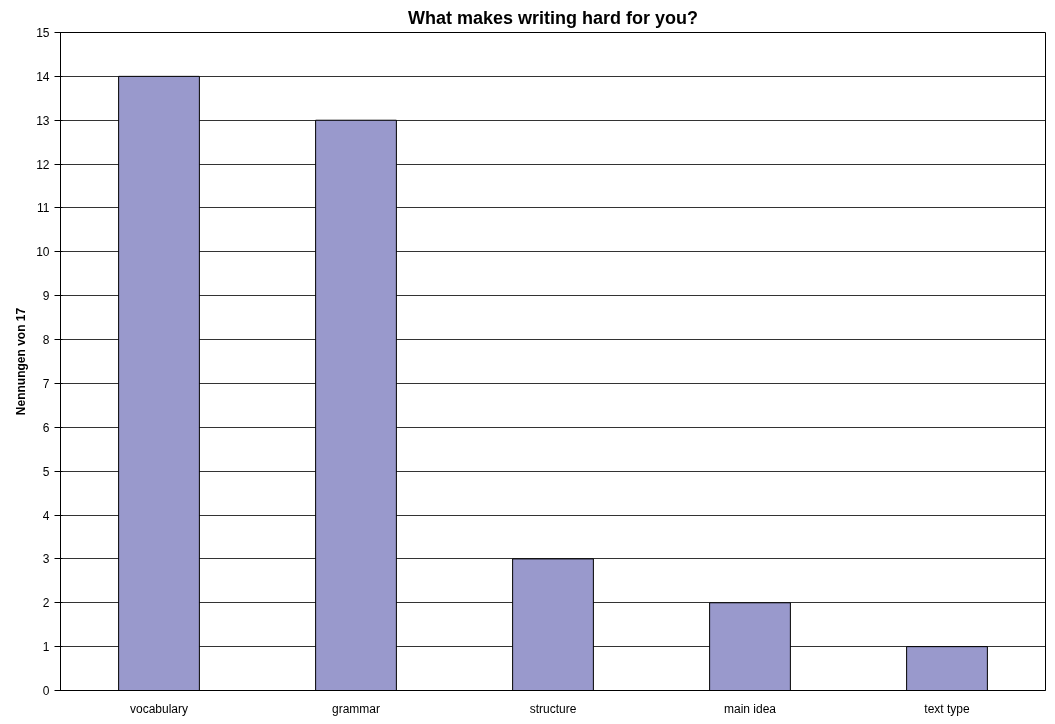 This screenshot has width=1055, height=724. Describe the element at coordinates (21, 361) in the screenshot. I see `y-axis-title: Nennungen von 17` at that location.